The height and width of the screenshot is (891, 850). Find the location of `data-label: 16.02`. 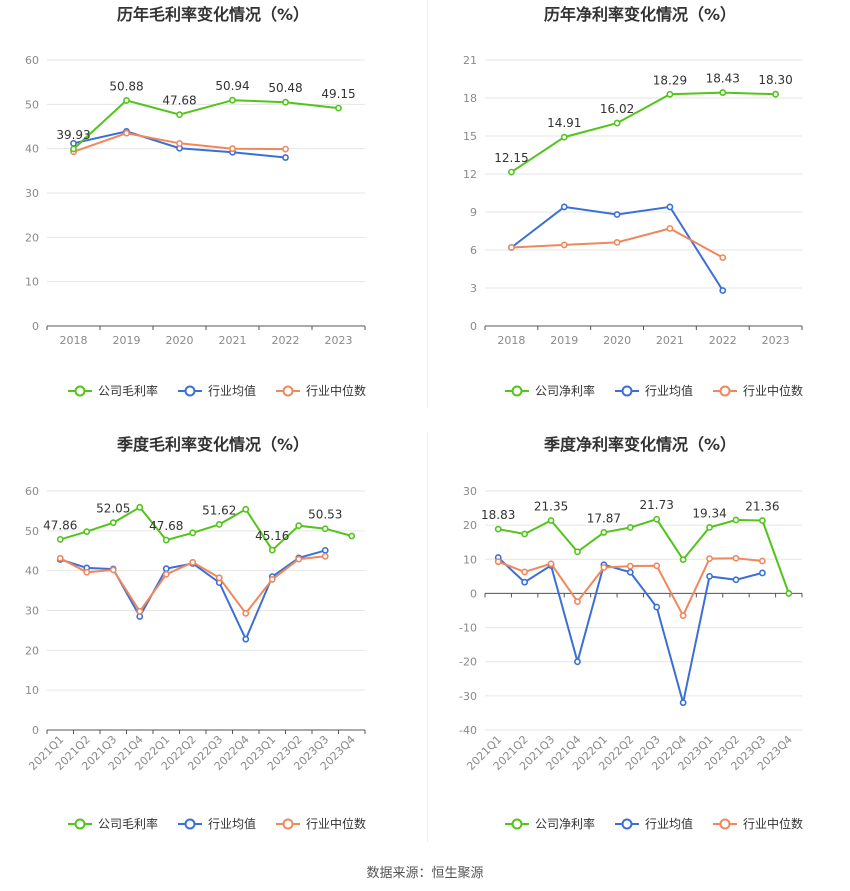

data-label: 16.02 is located at coordinates (617, 109).